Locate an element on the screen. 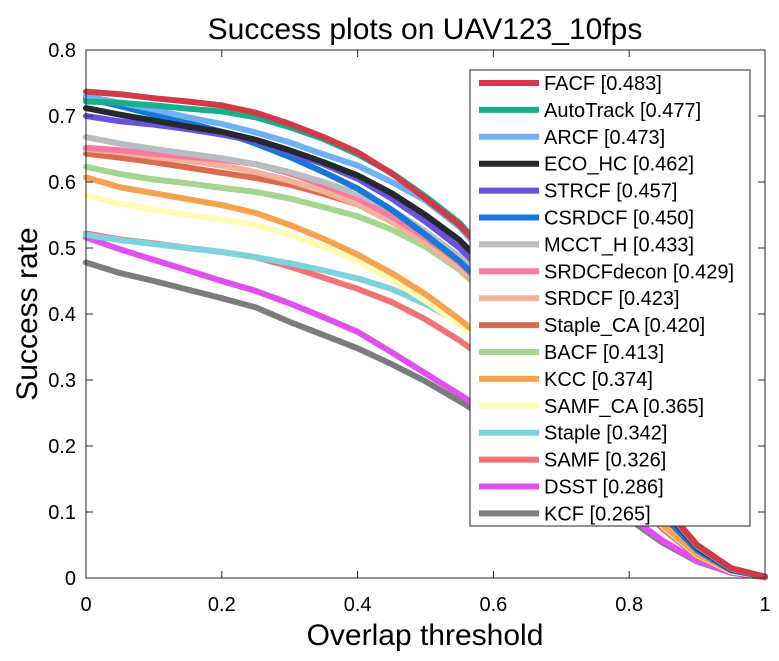 This screenshot has width=779, height=661. y-tick-label: 0.5 is located at coordinates (62, 249).